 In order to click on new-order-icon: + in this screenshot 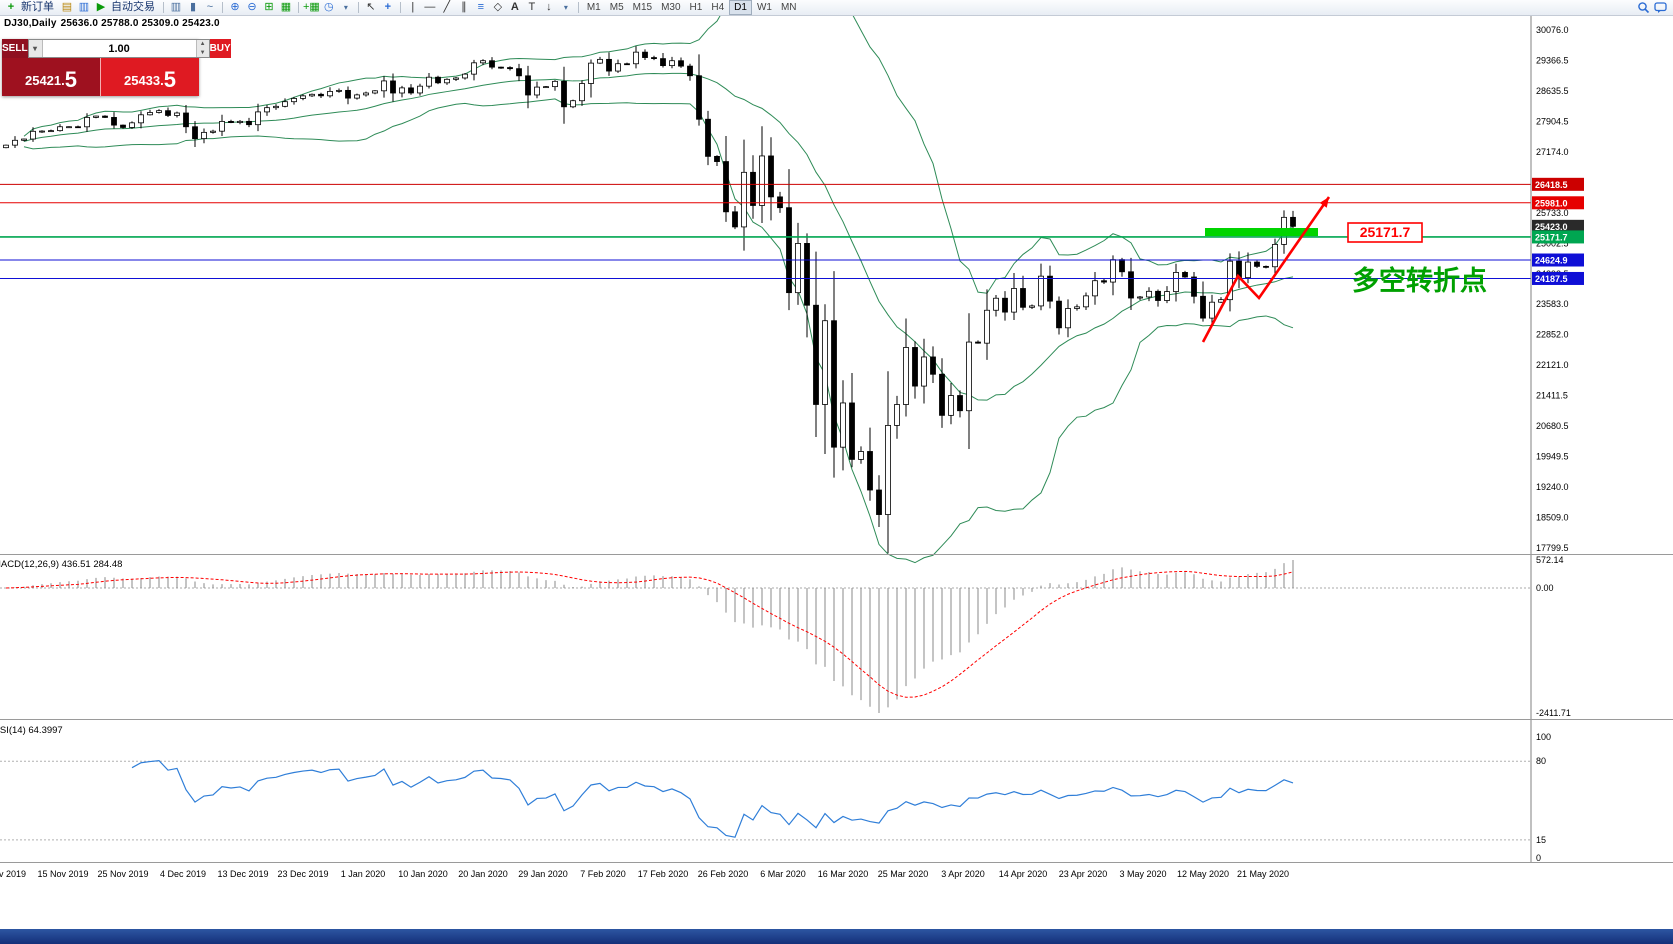, I will do `click(11, 7)`.